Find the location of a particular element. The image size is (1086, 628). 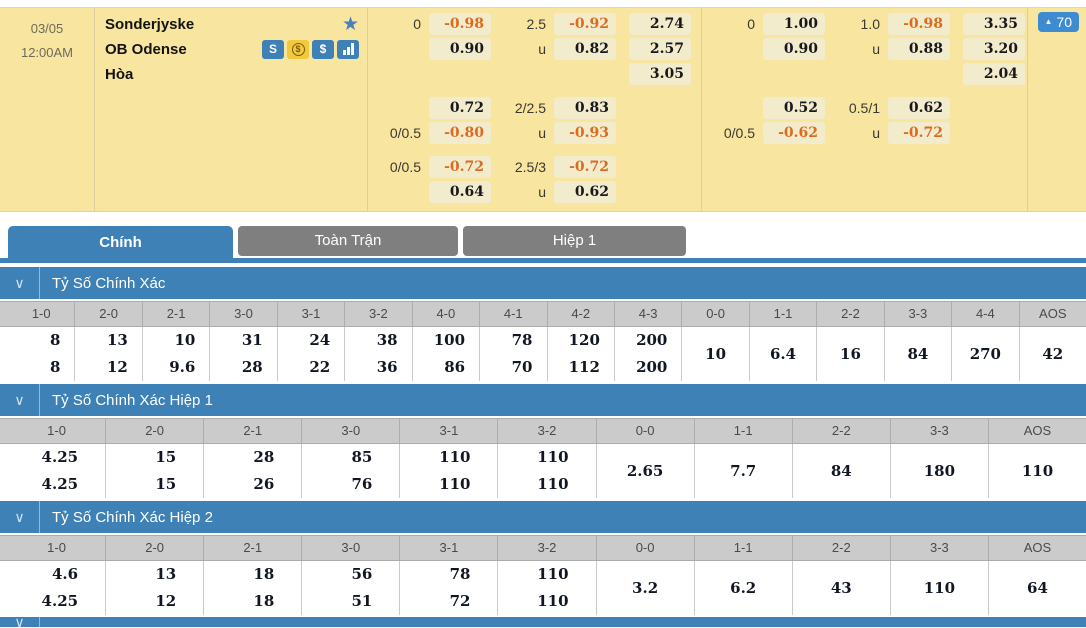

score-odds-cell: 56 51 is located at coordinates (351, 588).